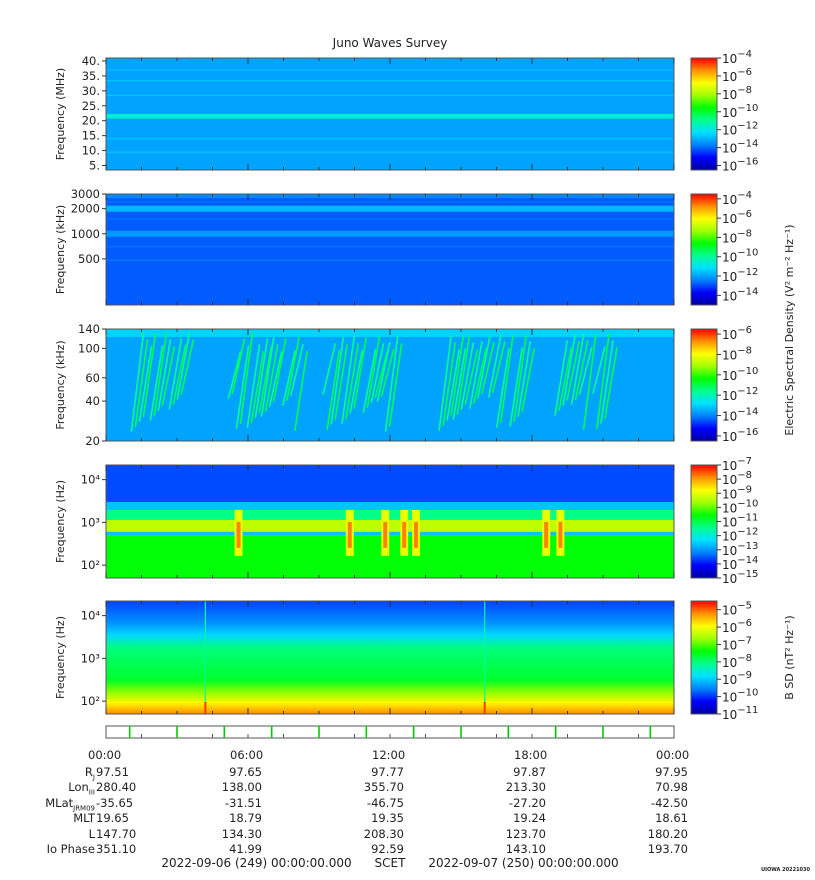 This screenshot has width=815, height=880. I want to click on ephemeris-value: 97.51, so click(112, 772).